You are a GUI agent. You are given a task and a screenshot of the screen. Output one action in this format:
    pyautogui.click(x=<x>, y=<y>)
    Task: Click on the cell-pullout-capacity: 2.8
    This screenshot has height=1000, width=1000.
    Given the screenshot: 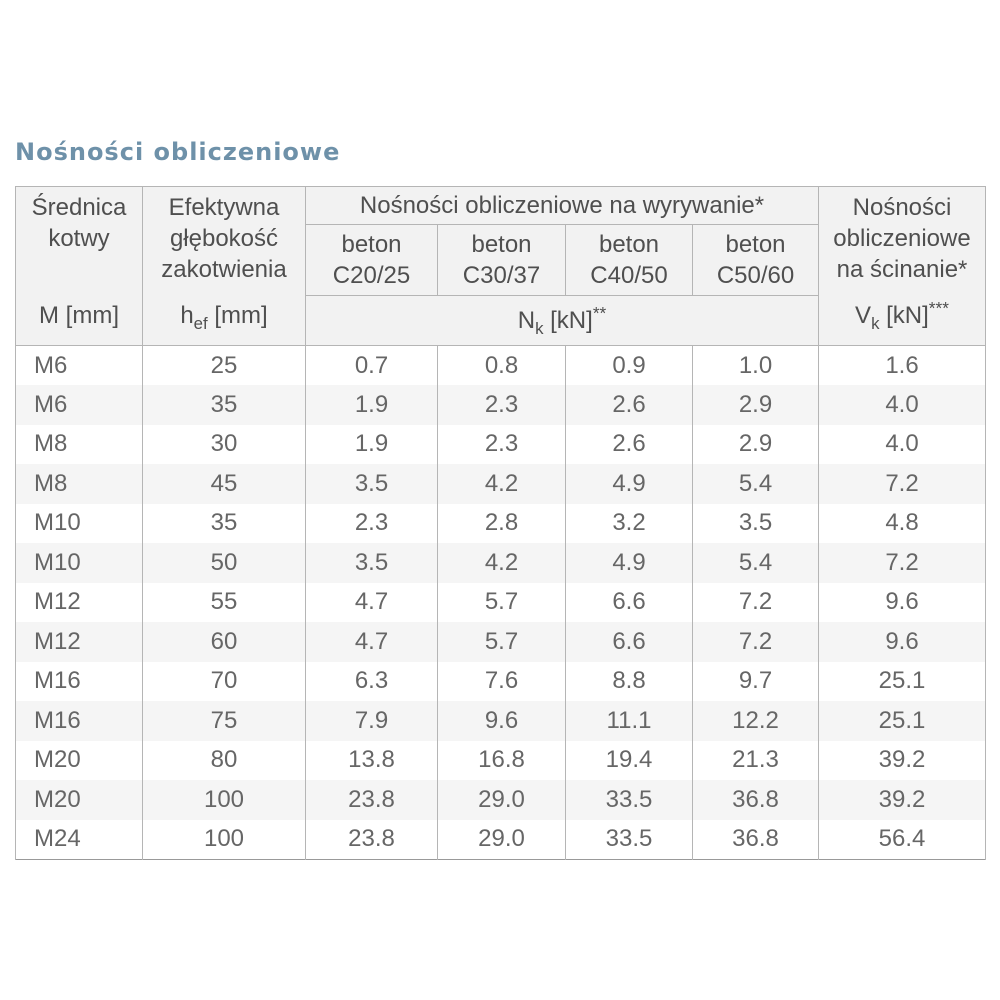 What is the action you would take?
    pyautogui.click(x=501, y=523)
    